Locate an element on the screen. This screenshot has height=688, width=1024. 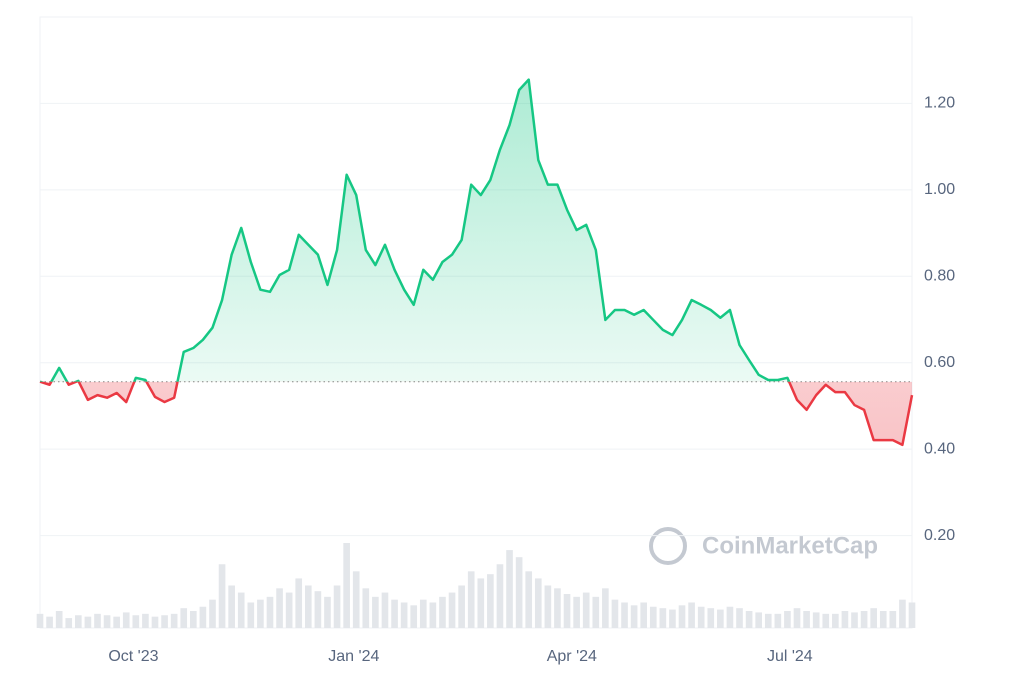
y-tick-label: 1.20 is located at coordinates (939, 103).